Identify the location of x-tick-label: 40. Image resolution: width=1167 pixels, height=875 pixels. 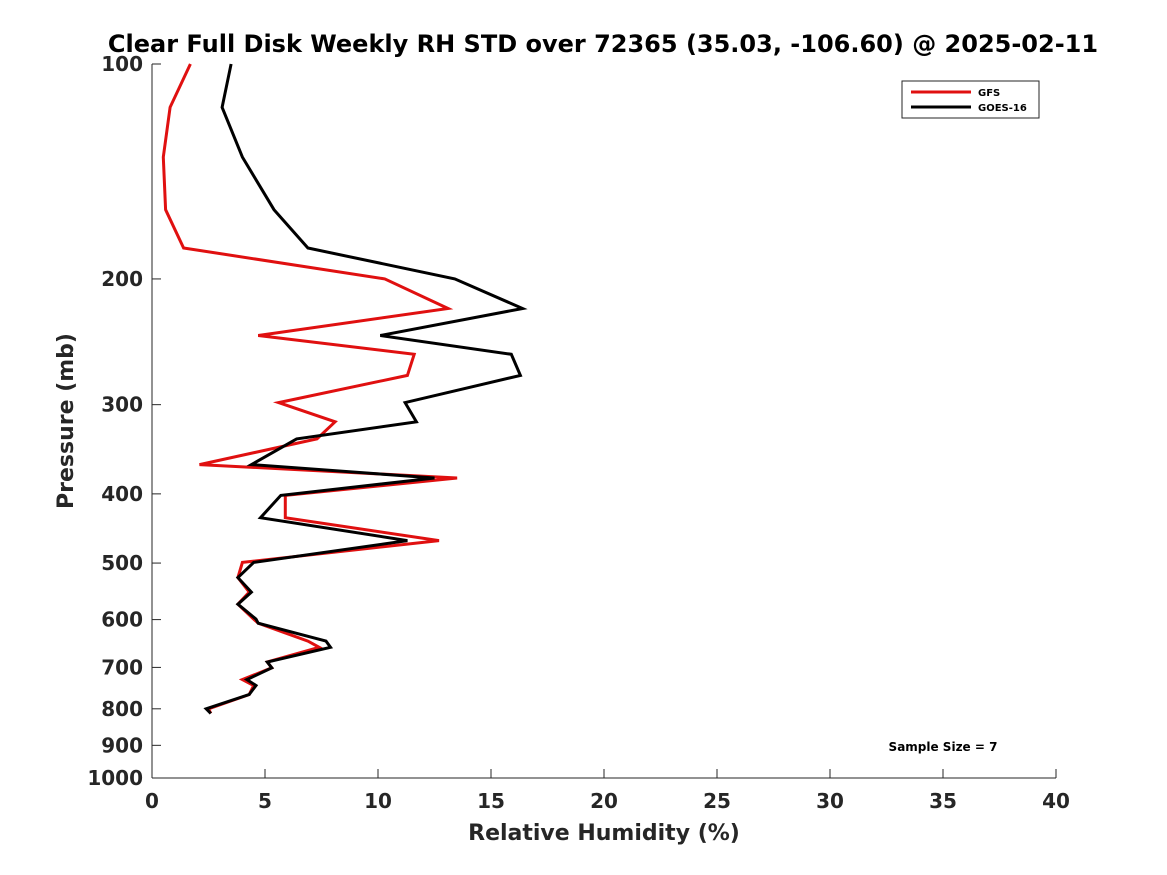
(1056, 801).